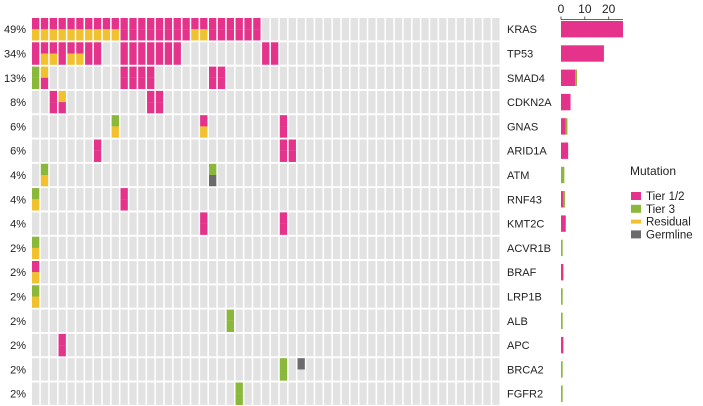  Describe the element at coordinates (18, 152) in the screenshot. I see `percentage-label: 6%` at that location.